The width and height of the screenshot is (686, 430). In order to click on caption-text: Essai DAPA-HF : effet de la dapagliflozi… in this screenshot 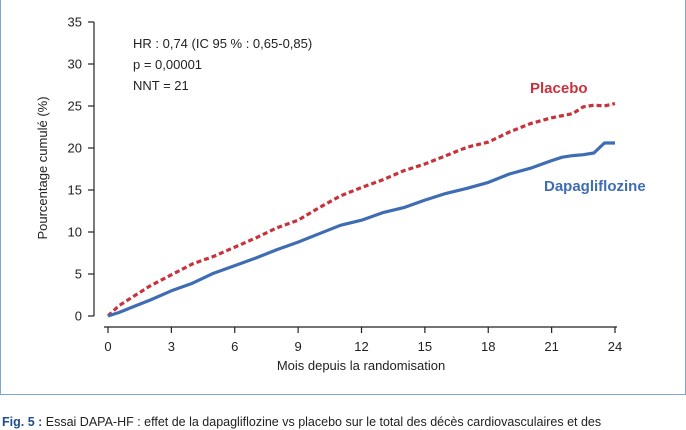, I will do `click(322, 422)`.